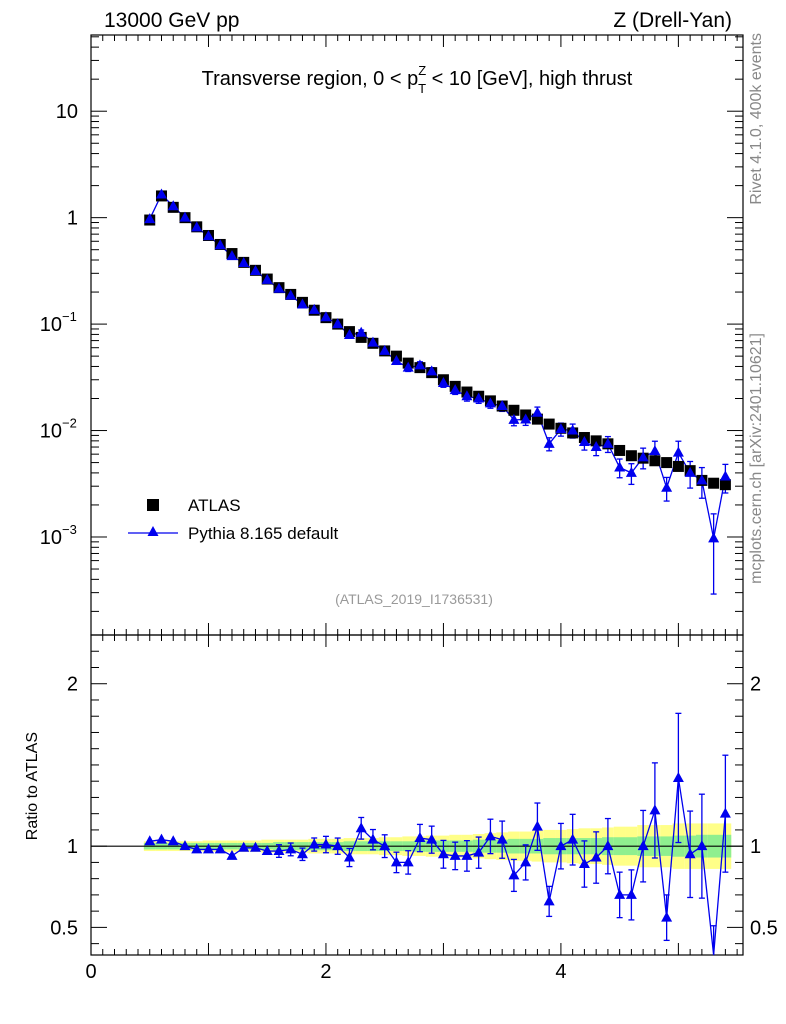  What do you see at coordinates (422, 88) in the screenshot?
I see `title-sub: T` at bounding box center [422, 88].